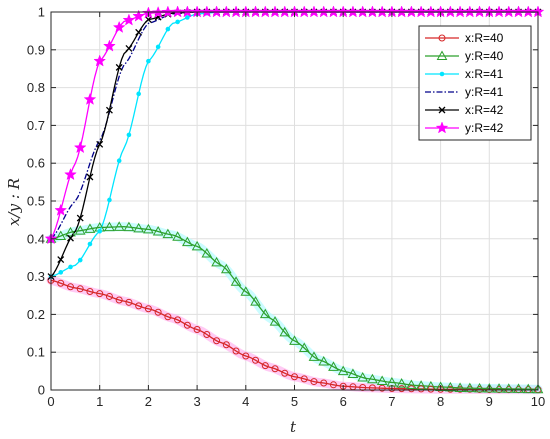  Describe the element at coordinates (489, 401) in the screenshot. I see `x-tick-label: 9` at that location.